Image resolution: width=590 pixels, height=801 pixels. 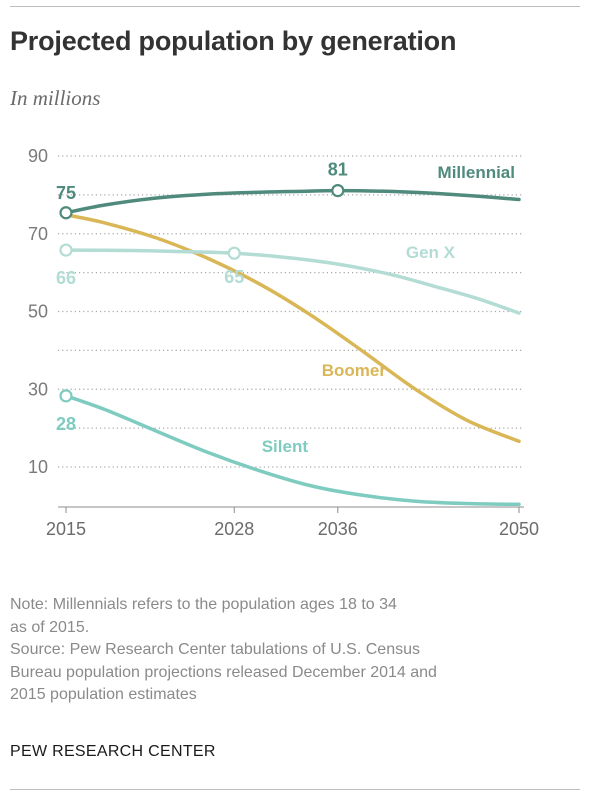 What do you see at coordinates (233, 41) in the screenshot?
I see `chart-title: Projected population by generation` at bounding box center [233, 41].